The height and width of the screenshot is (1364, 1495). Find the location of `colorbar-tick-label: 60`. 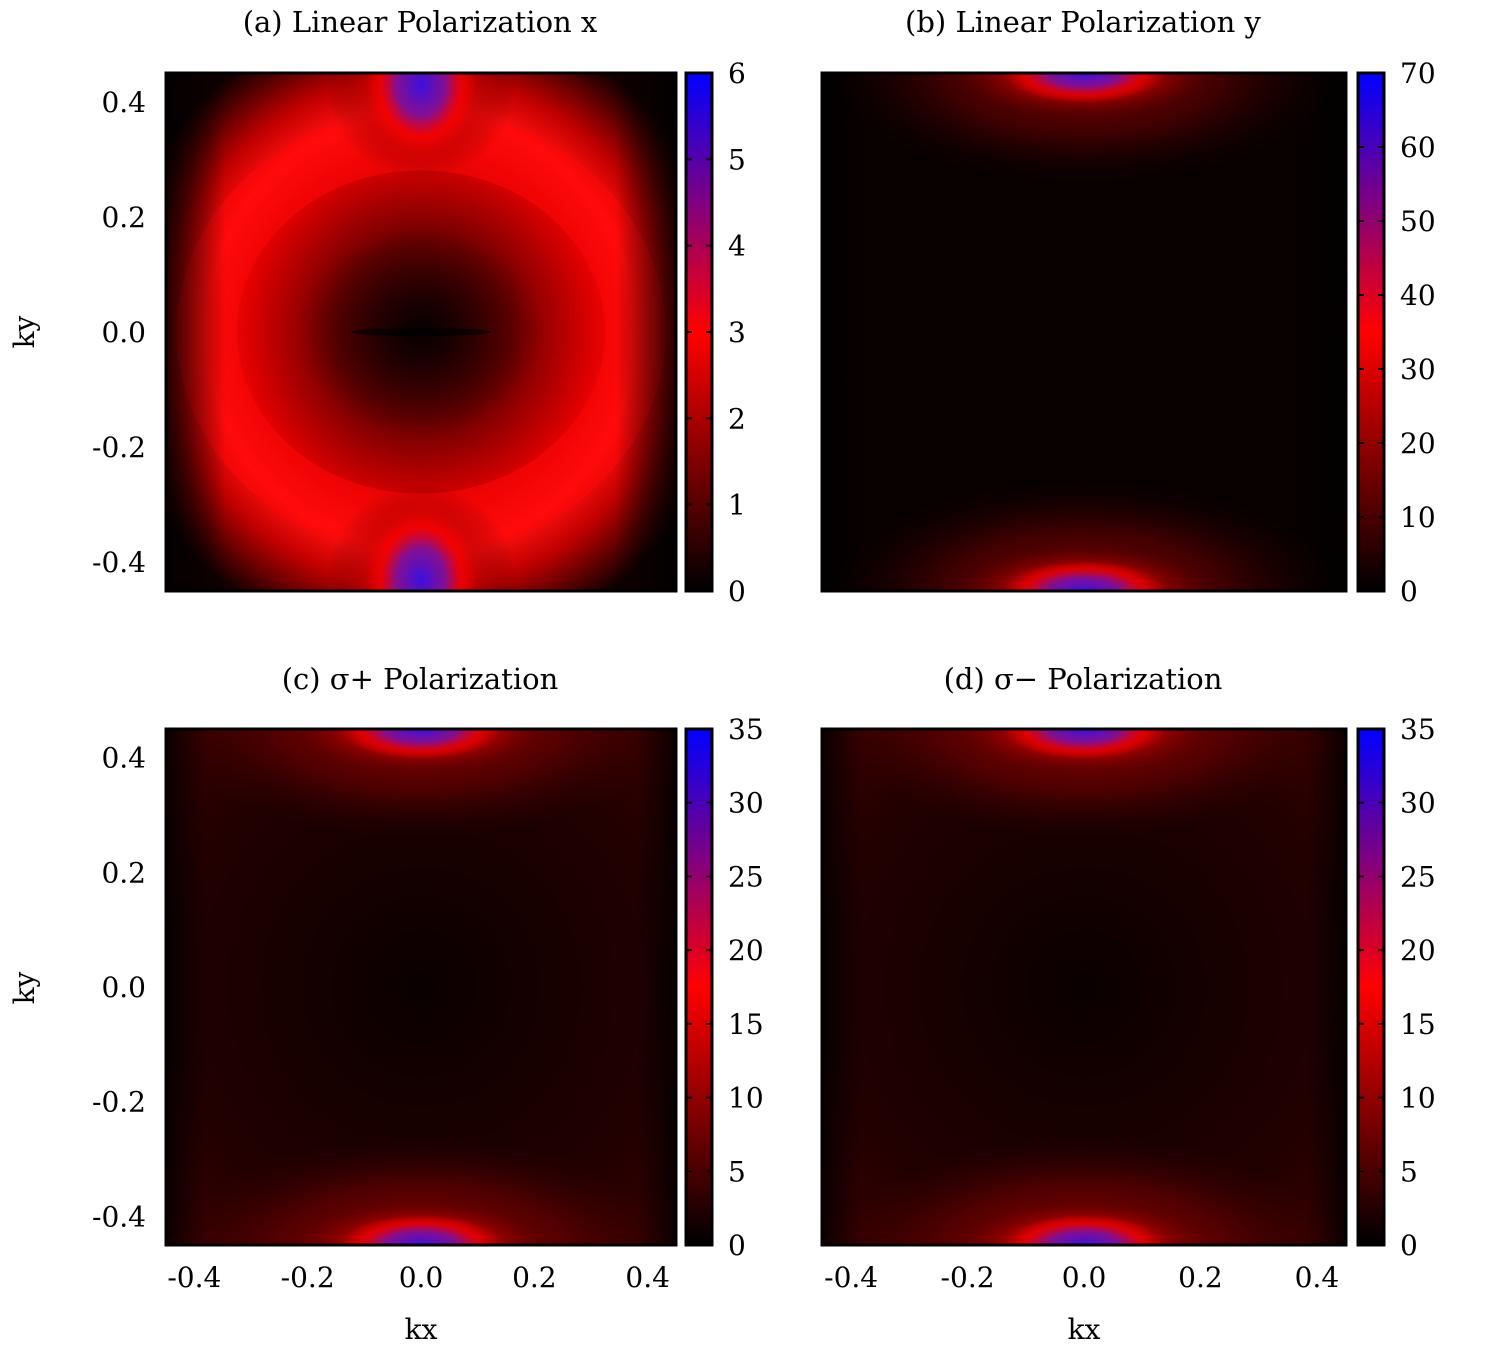

colorbar-tick-label: 60 is located at coordinates (1418, 147).